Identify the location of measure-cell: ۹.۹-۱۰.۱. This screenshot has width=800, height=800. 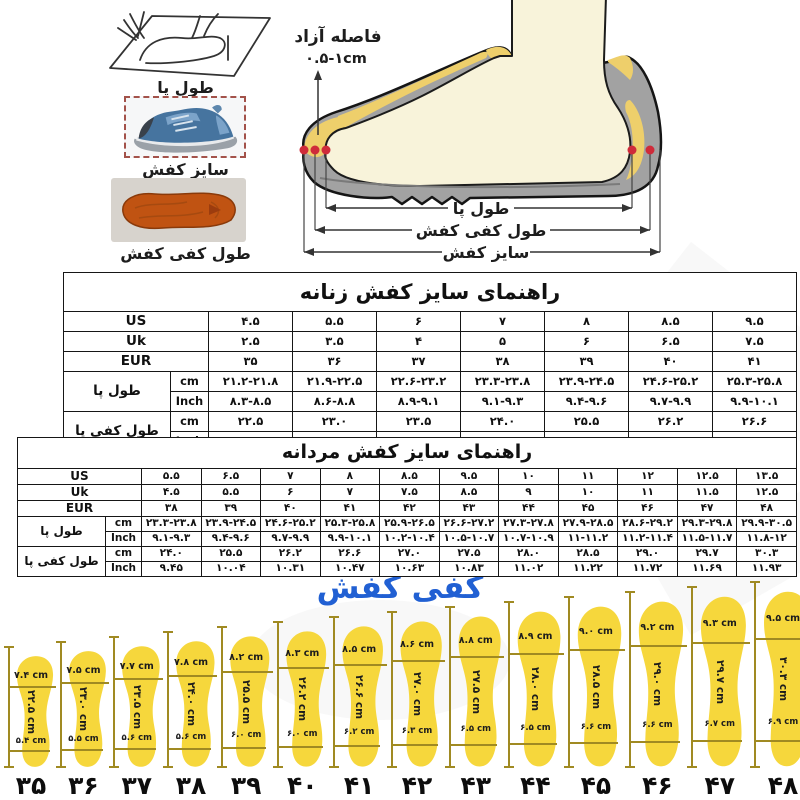
(754, 401).